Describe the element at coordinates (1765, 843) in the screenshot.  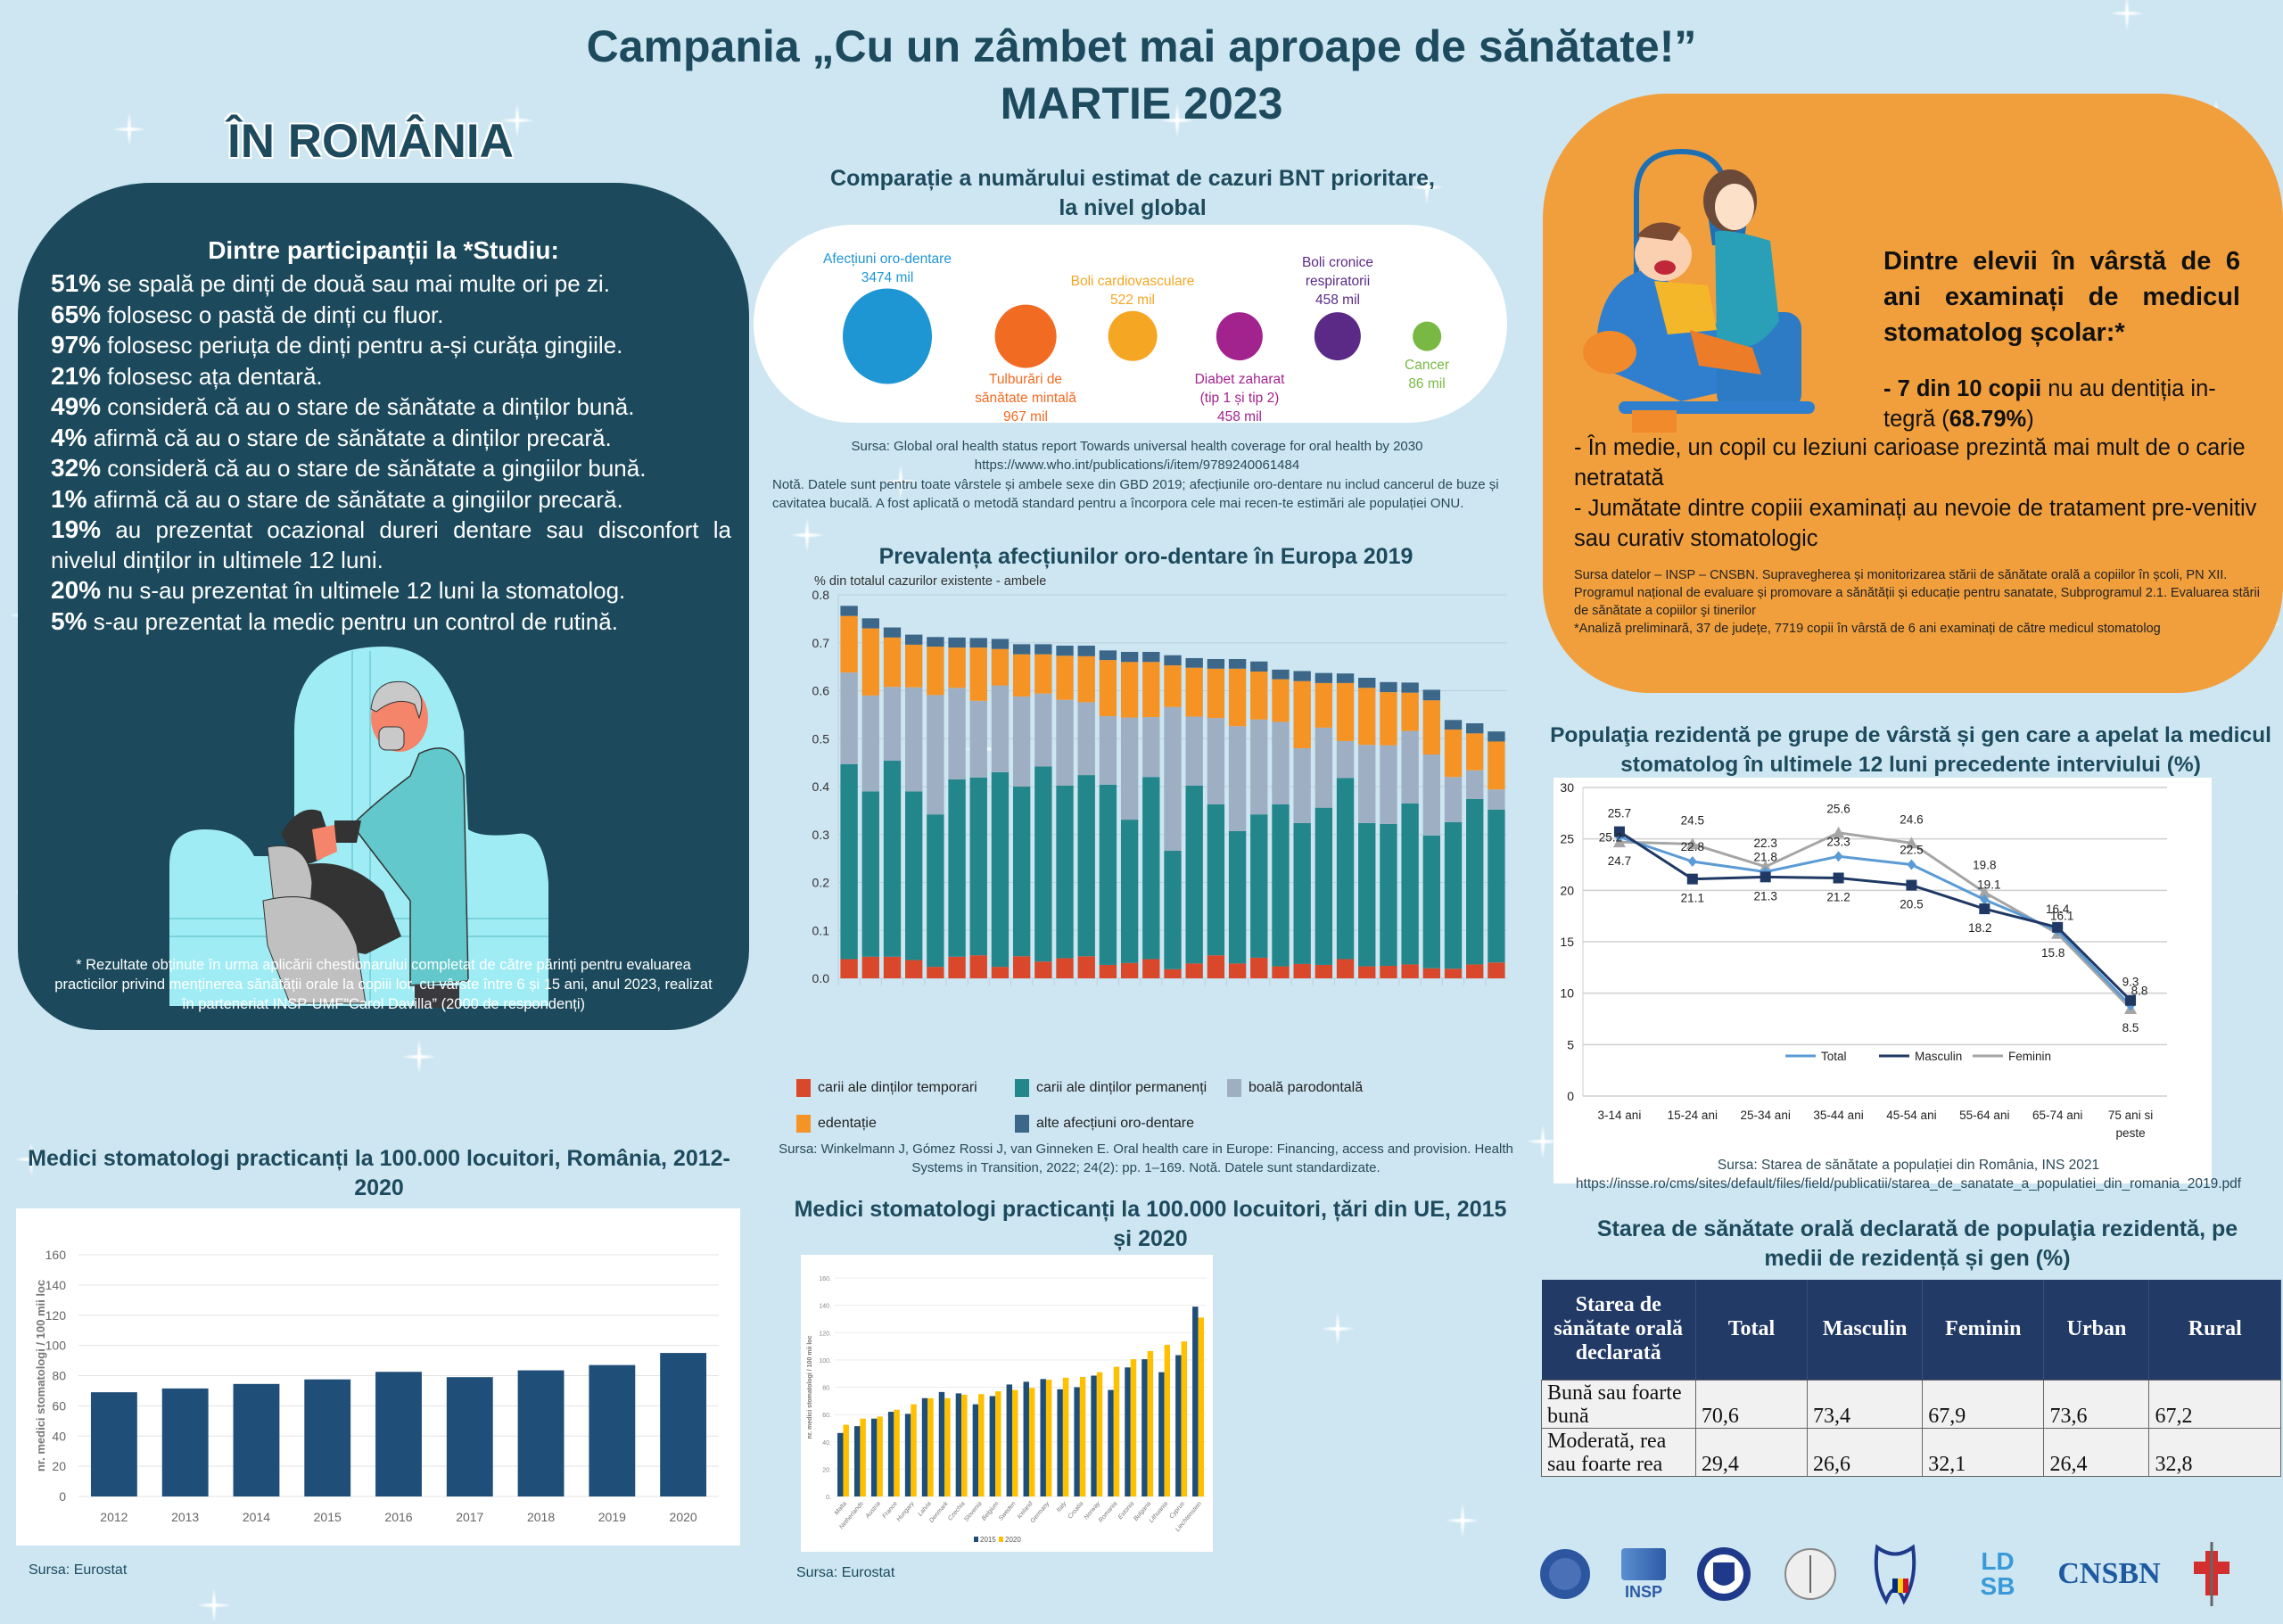
I see `data-label: 22.3` at that location.